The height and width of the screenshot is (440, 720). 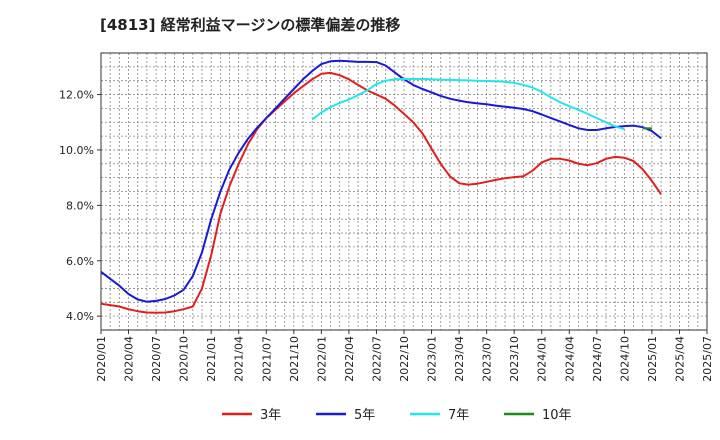 I want to click on x-tick-label: 2024/07, so click(x=597, y=359).